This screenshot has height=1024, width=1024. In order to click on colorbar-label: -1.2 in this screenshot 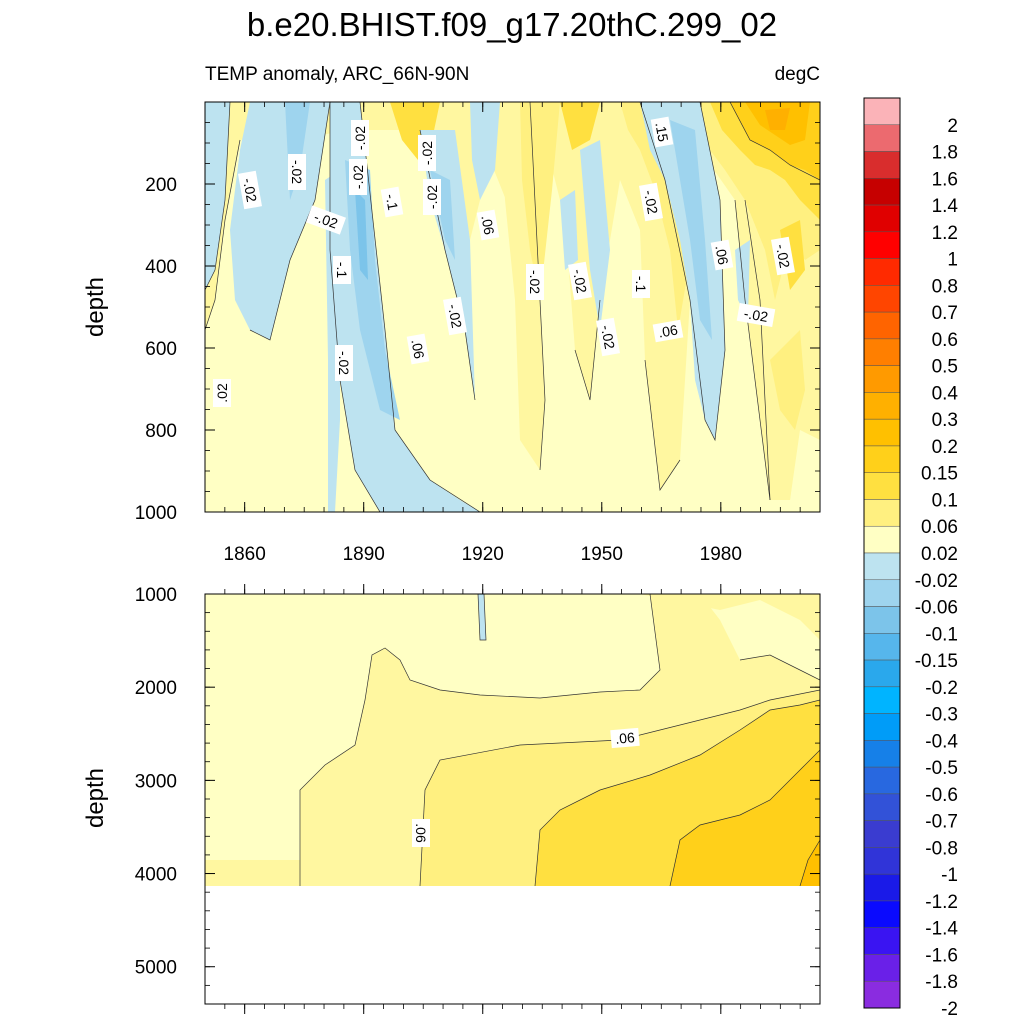, I will do `click(941, 902)`.